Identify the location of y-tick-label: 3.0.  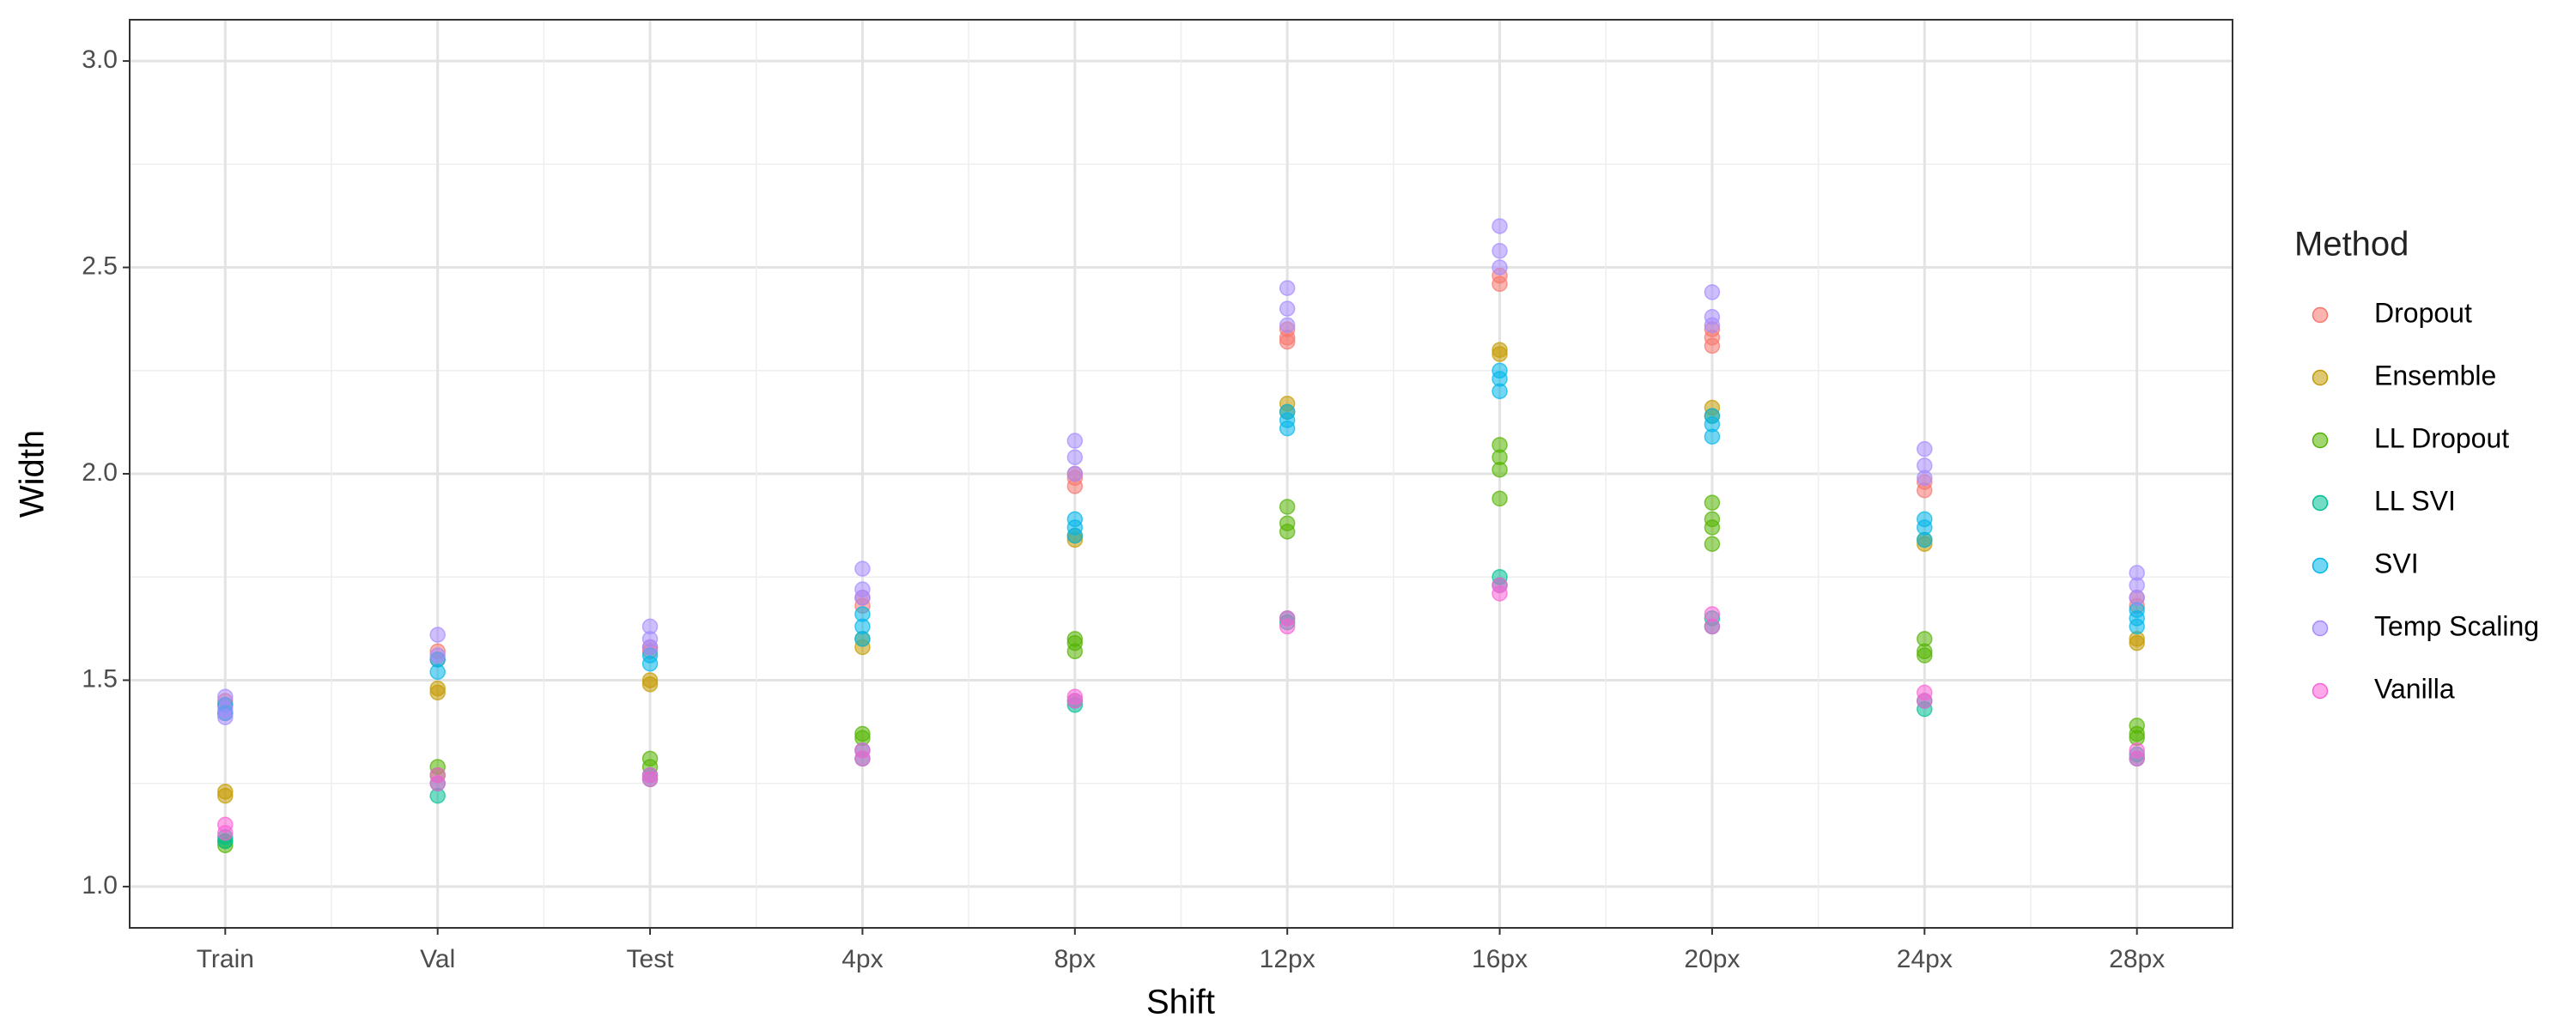
(100, 59).